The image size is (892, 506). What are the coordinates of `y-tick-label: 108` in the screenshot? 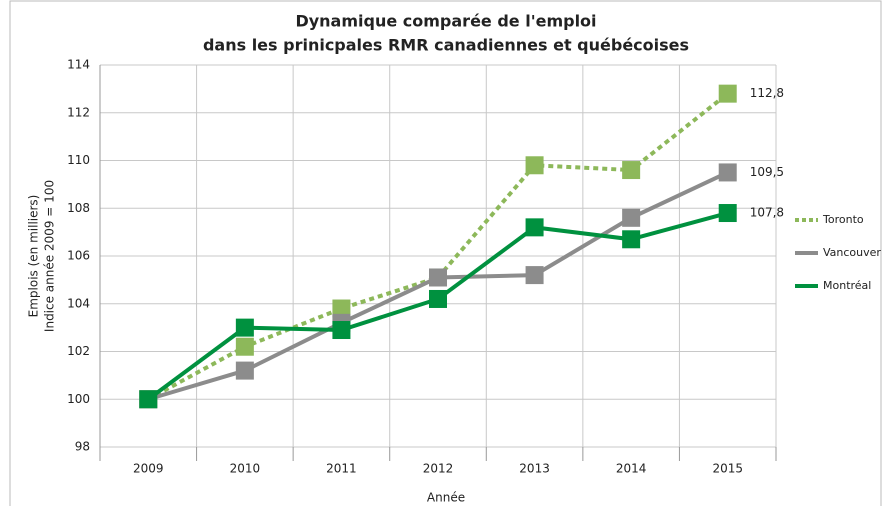 It's located at (78, 208).